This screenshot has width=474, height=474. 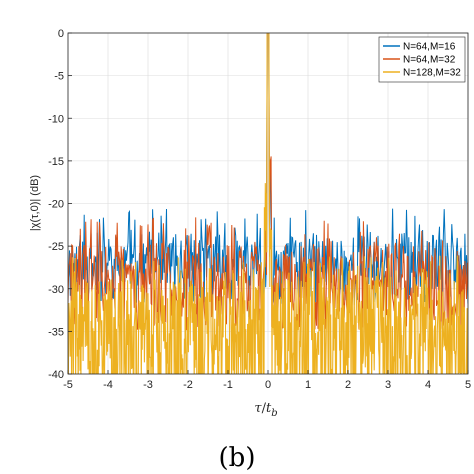 I want to click on x-tick-label: -5, so click(x=68, y=385).